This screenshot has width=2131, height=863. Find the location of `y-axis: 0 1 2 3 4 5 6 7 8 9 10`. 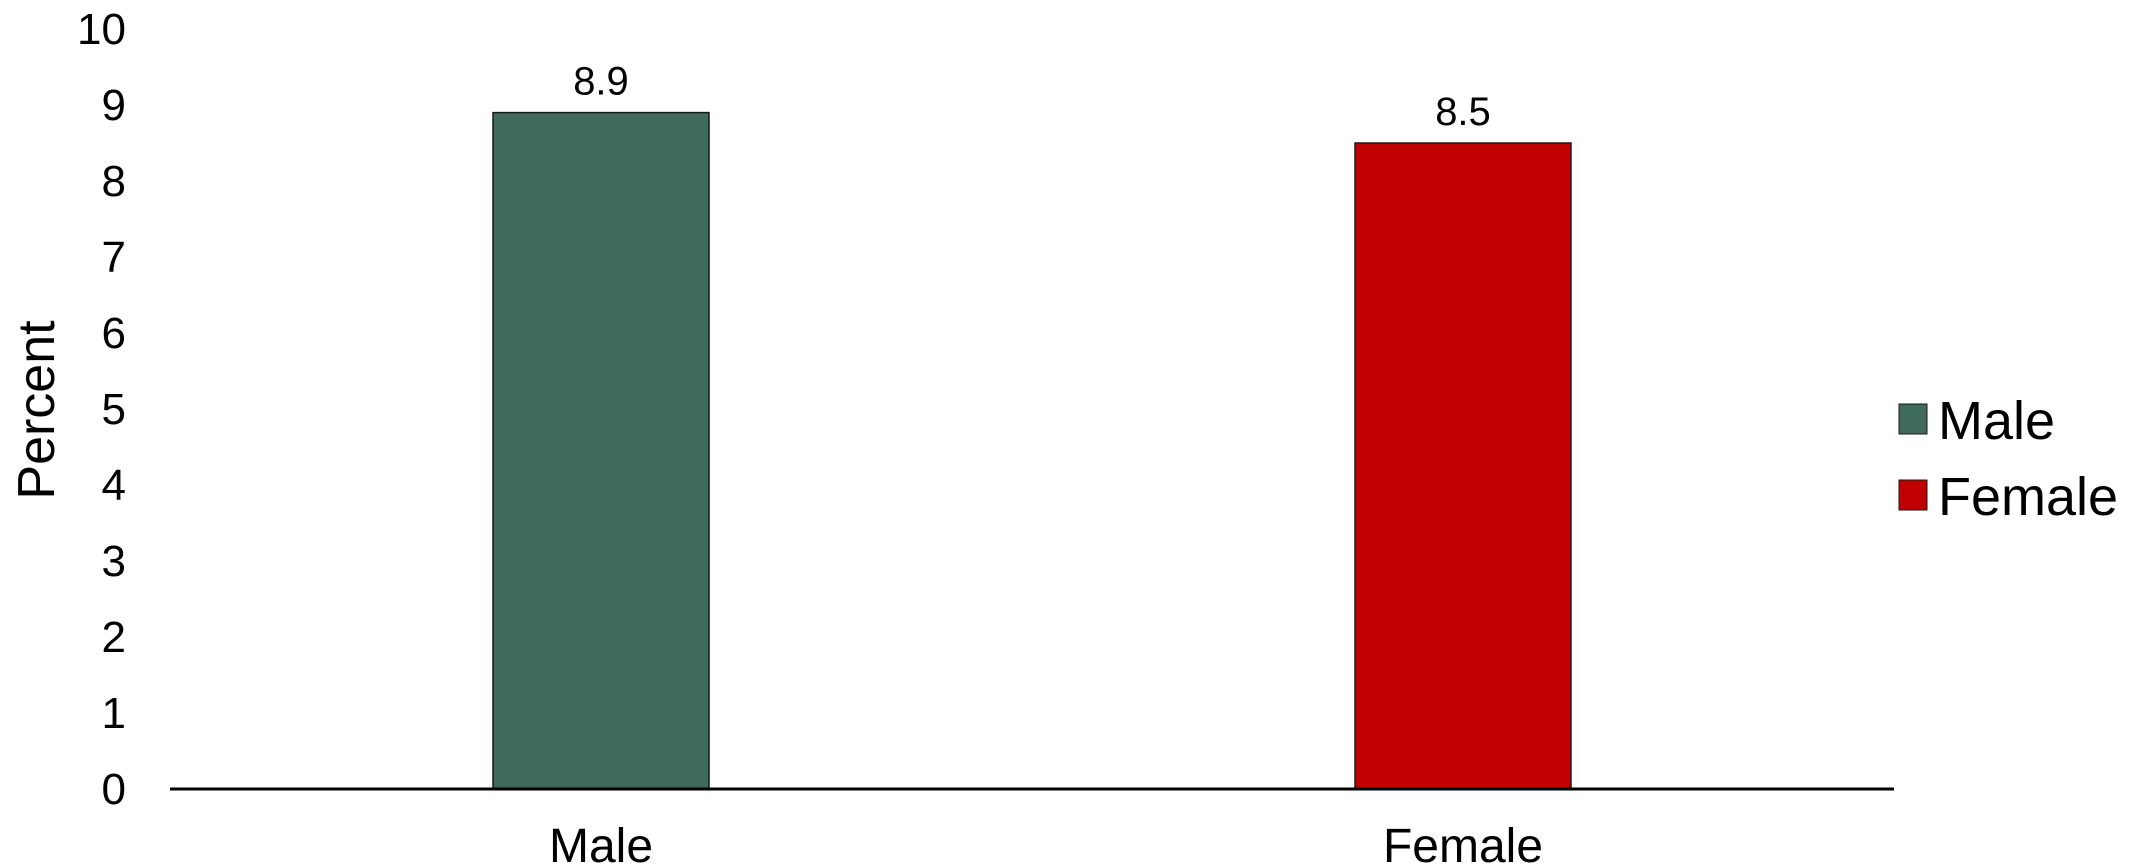

y-axis: 0 1 2 3 4 5 6 7 8 9 10 is located at coordinates (101, 409).